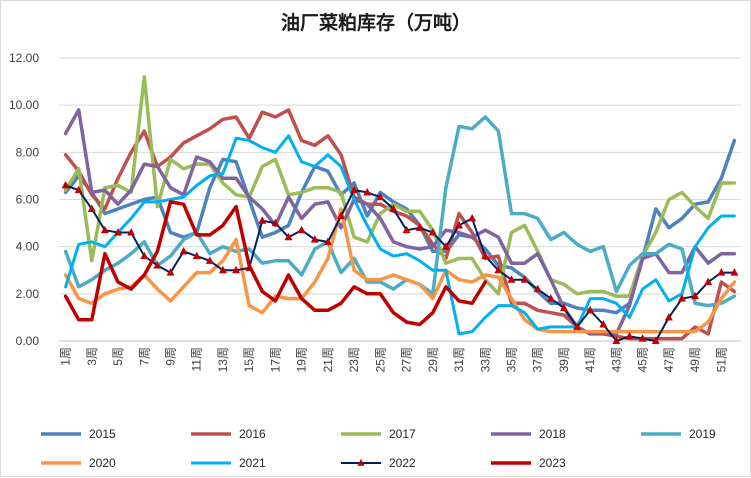  Describe the element at coordinates (511, 359) in the screenshot. I see `x-tick-label: 35周` at that location.